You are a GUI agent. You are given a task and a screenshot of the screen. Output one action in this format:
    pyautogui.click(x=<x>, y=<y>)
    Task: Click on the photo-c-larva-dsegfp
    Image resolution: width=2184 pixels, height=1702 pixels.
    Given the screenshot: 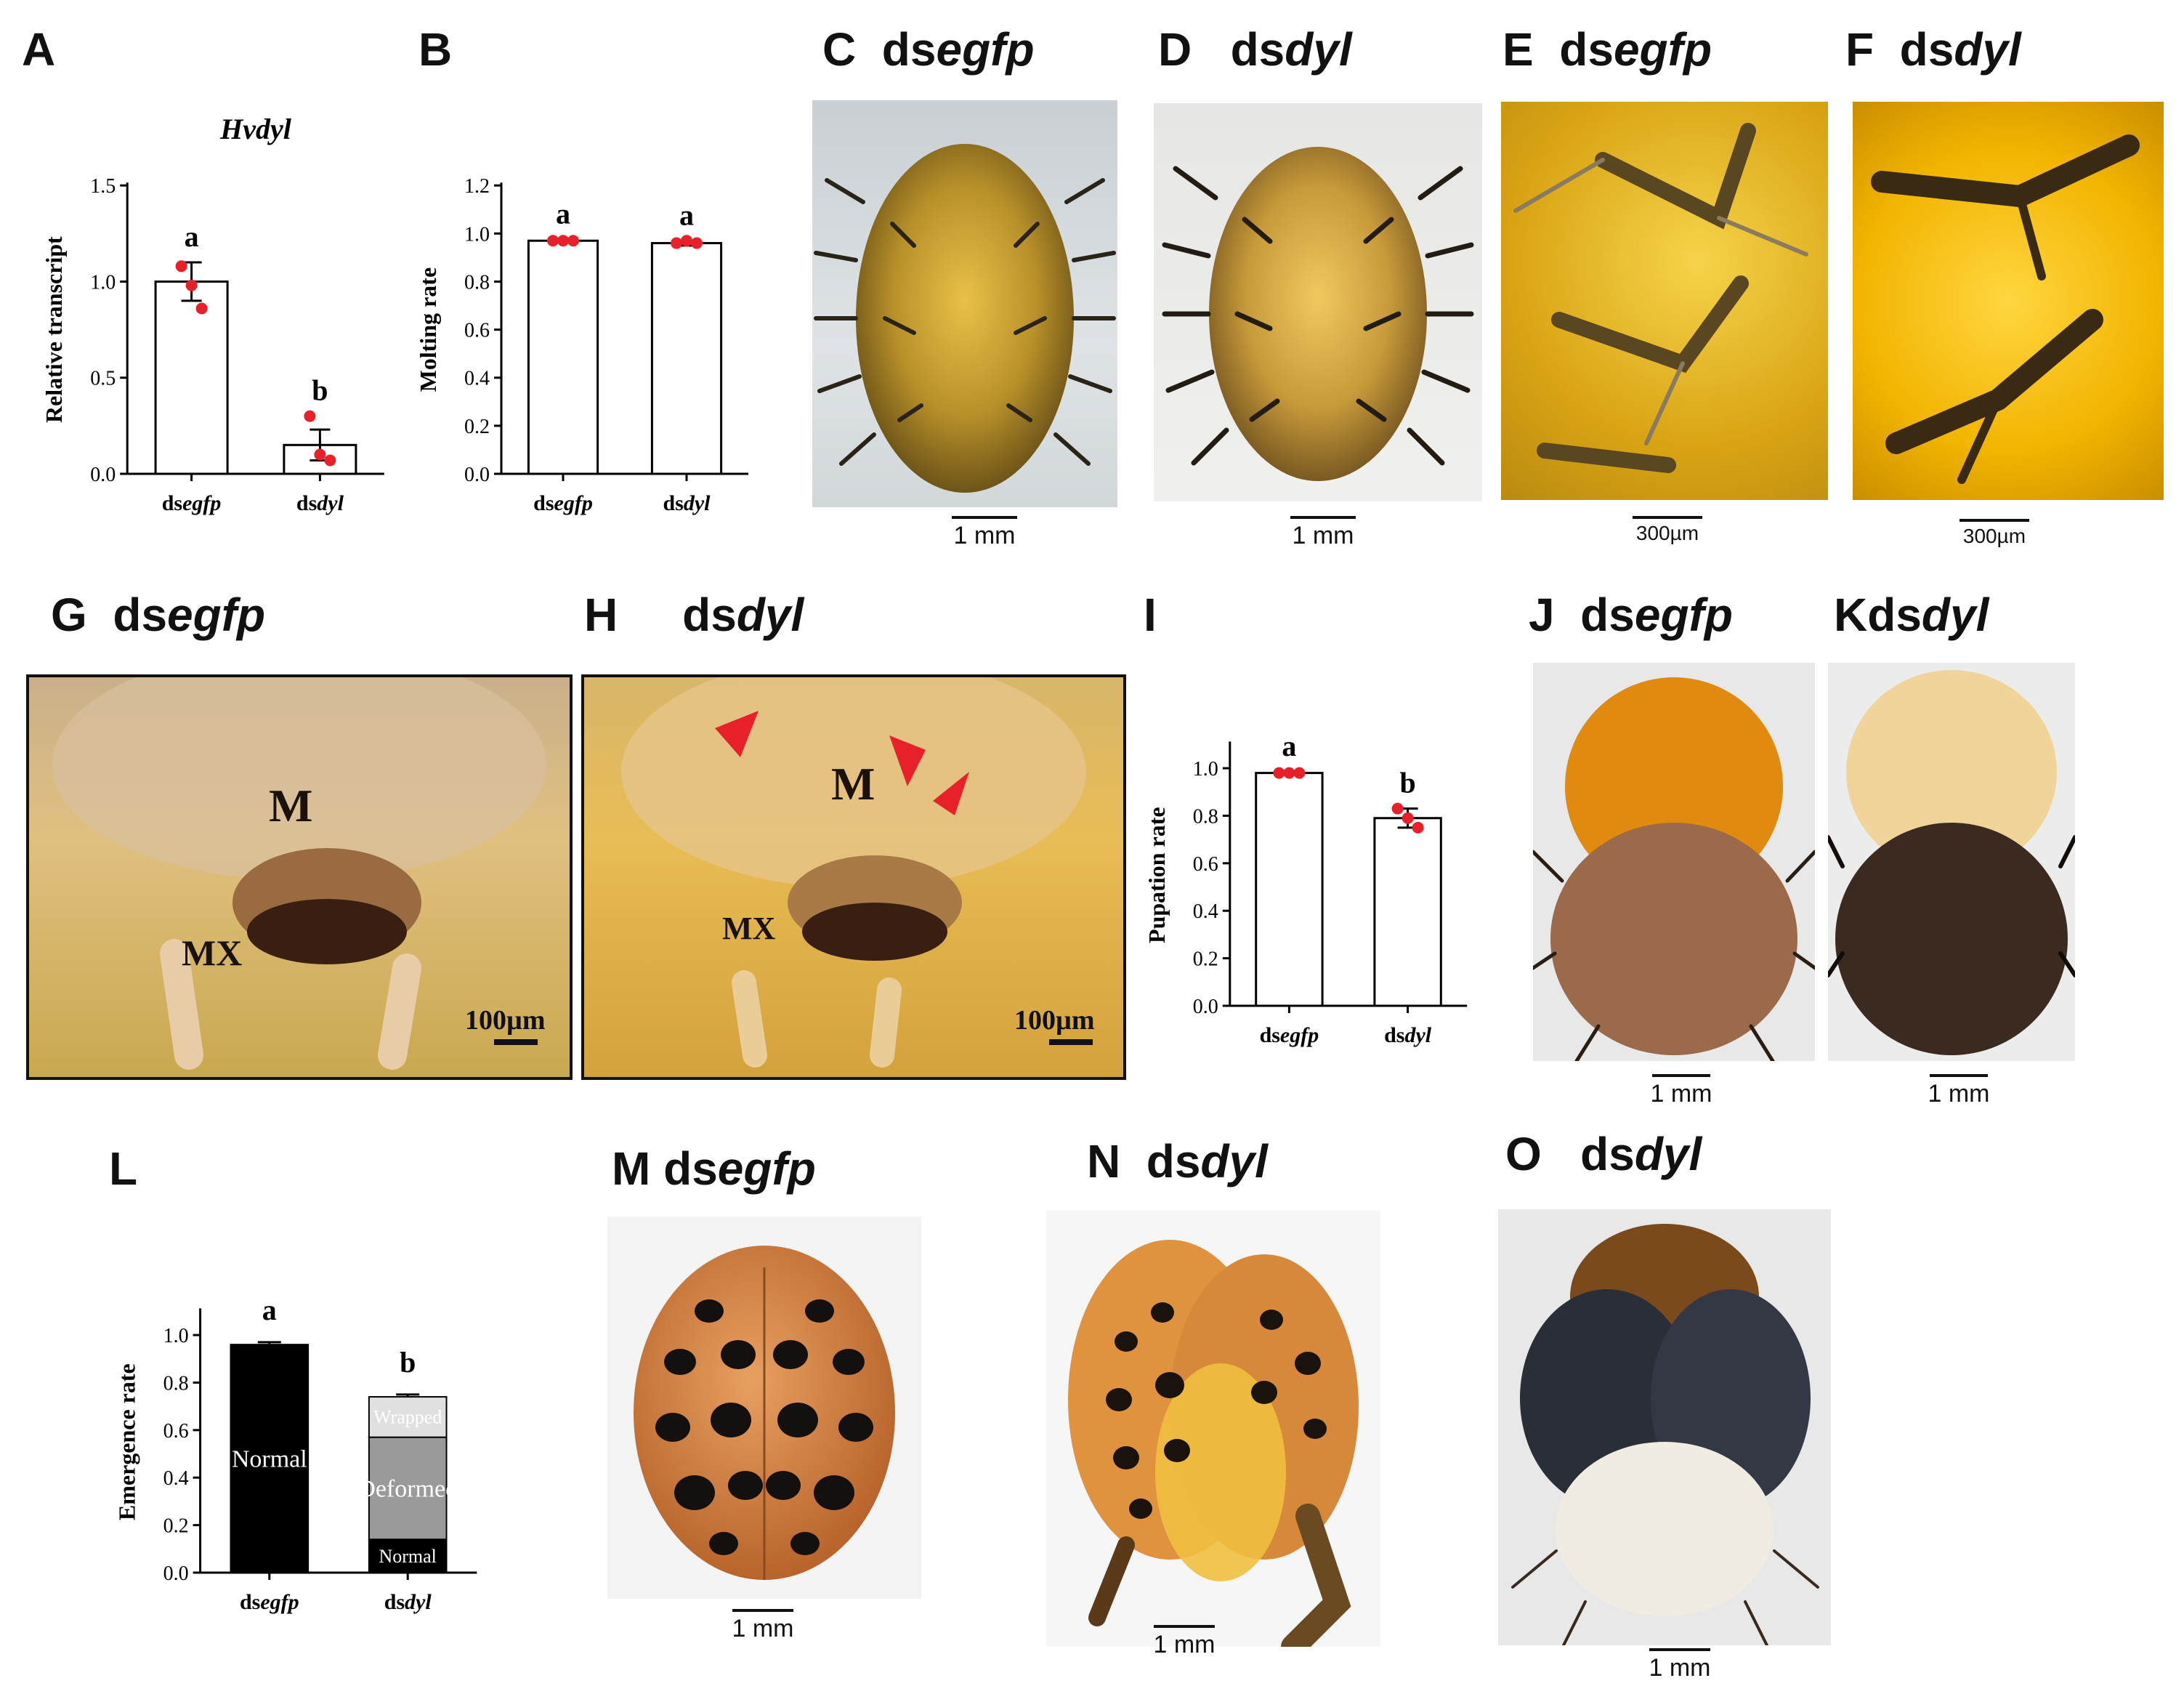 What is the action you would take?
    pyautogui.click(x=964, y=303)
    